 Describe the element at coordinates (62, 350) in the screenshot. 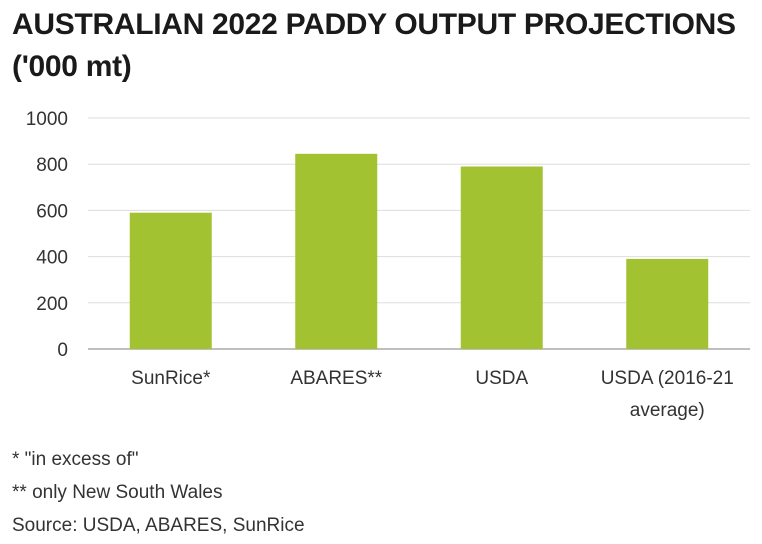

I see `y-tick-label: 0` at that location.